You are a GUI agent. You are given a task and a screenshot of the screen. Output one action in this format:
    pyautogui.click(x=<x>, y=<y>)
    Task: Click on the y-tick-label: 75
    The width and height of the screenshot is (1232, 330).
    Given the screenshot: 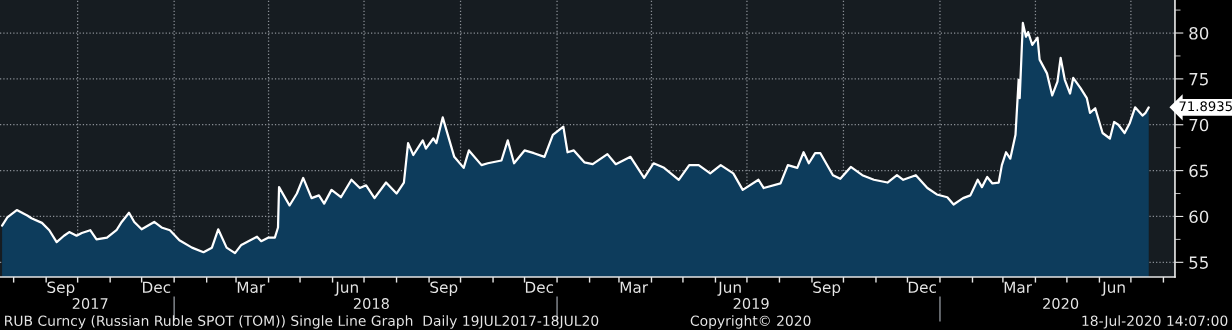 What is the action you would take?
    pyautogui.click(x=1198, y=79)
    